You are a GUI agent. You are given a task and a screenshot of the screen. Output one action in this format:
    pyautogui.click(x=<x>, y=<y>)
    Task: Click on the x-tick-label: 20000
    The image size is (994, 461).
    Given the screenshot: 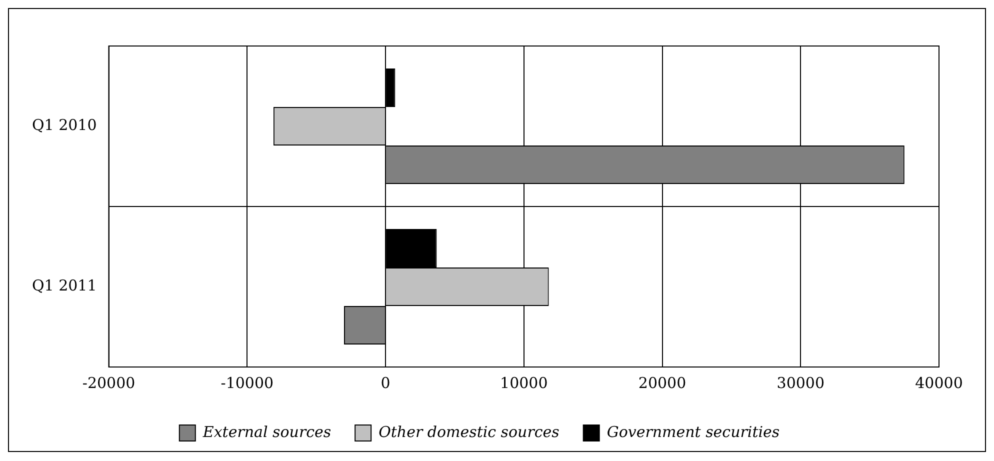 What is the action you would take?
    pyautogui.click(x=662, y=383)
    